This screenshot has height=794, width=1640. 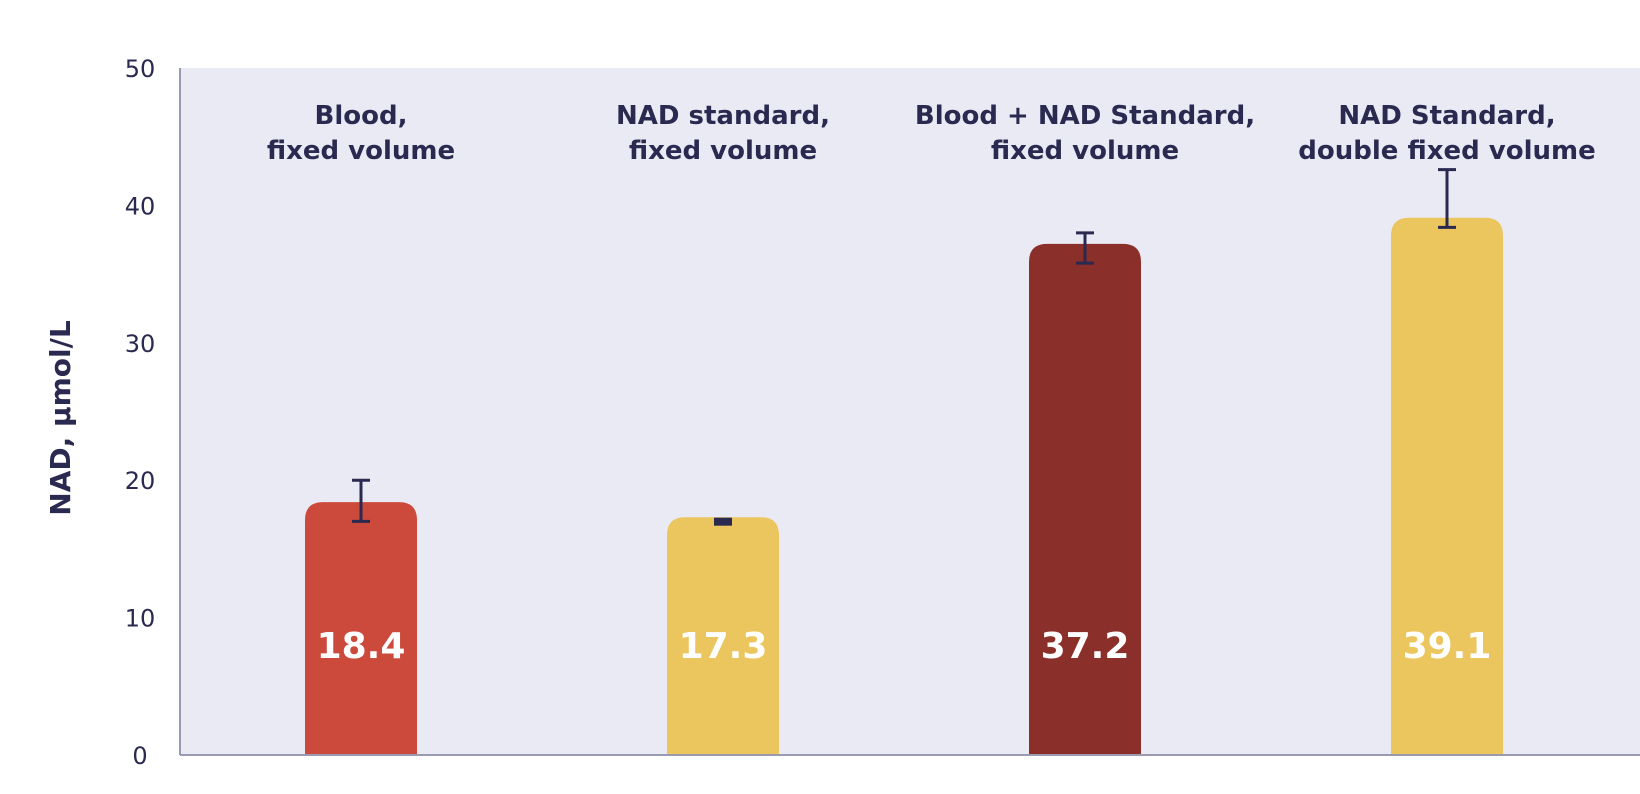 What do you see at coordinates (1085, 116) in the screenshot?
I see `category-label-line: Blood + NAD Standard,` at bounding box center [1085, 116].